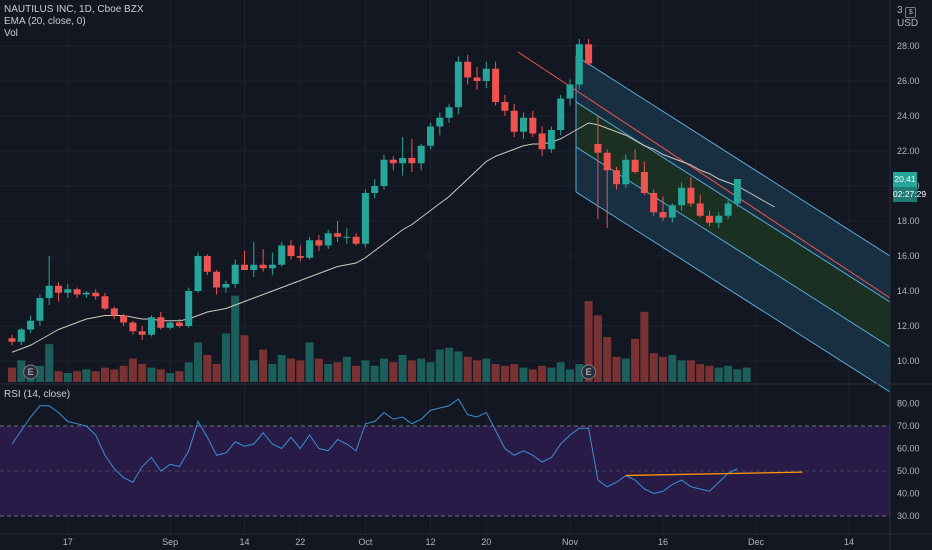  Describe the element at coordinates (908, 151) in the screenshot. I see `price-tick-label: 22.00` at that location.